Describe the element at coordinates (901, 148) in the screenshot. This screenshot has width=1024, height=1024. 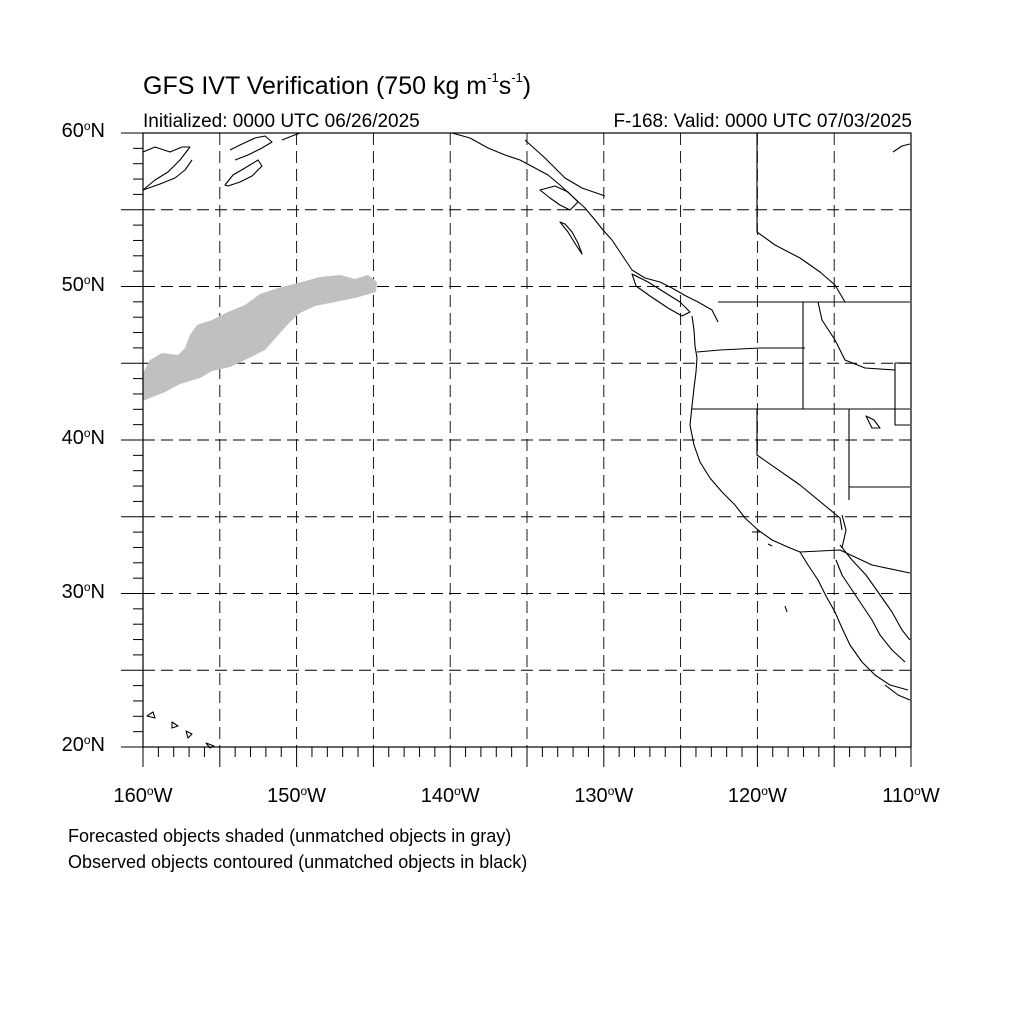
I see `hudson-coast-ne` at that location.